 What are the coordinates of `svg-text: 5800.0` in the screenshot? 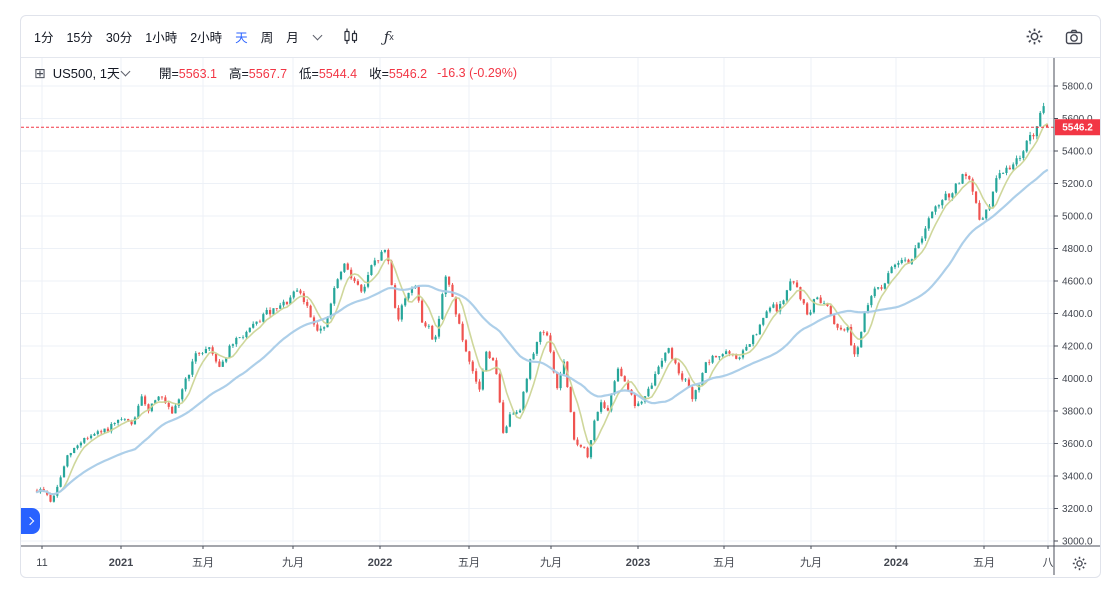 It's located at (1077, 87).